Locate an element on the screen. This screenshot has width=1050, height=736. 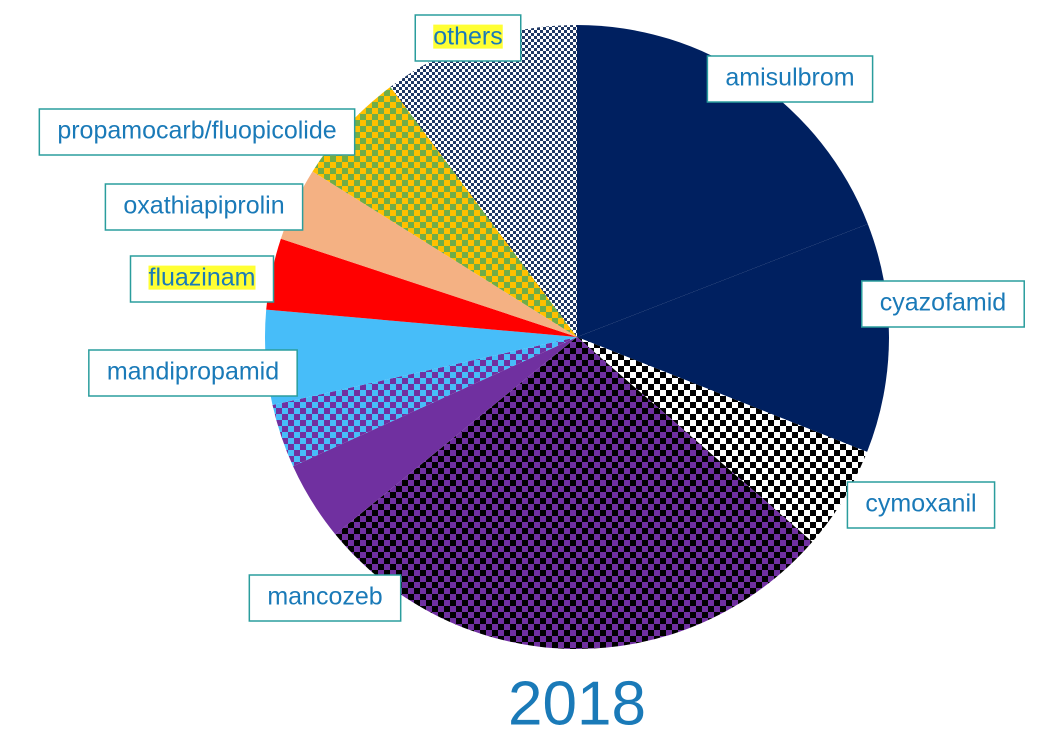
slice-label: cyazofamid is located at coordinates (943, 303).